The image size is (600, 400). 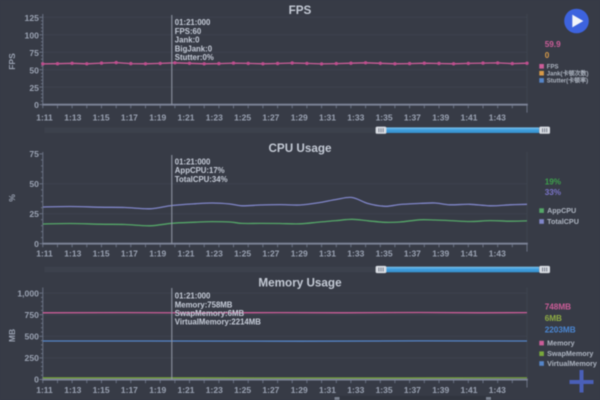 What do you see at coordinates (568, 74) in the screenshot?
I see `svg-text: Jank(卡顿次数)` at bounding box center [568, 74].